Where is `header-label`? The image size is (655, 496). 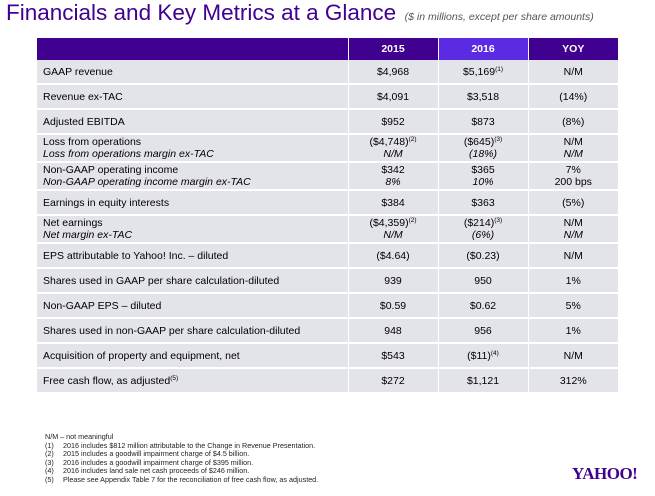
header-label is located at coordinates (193, 49).